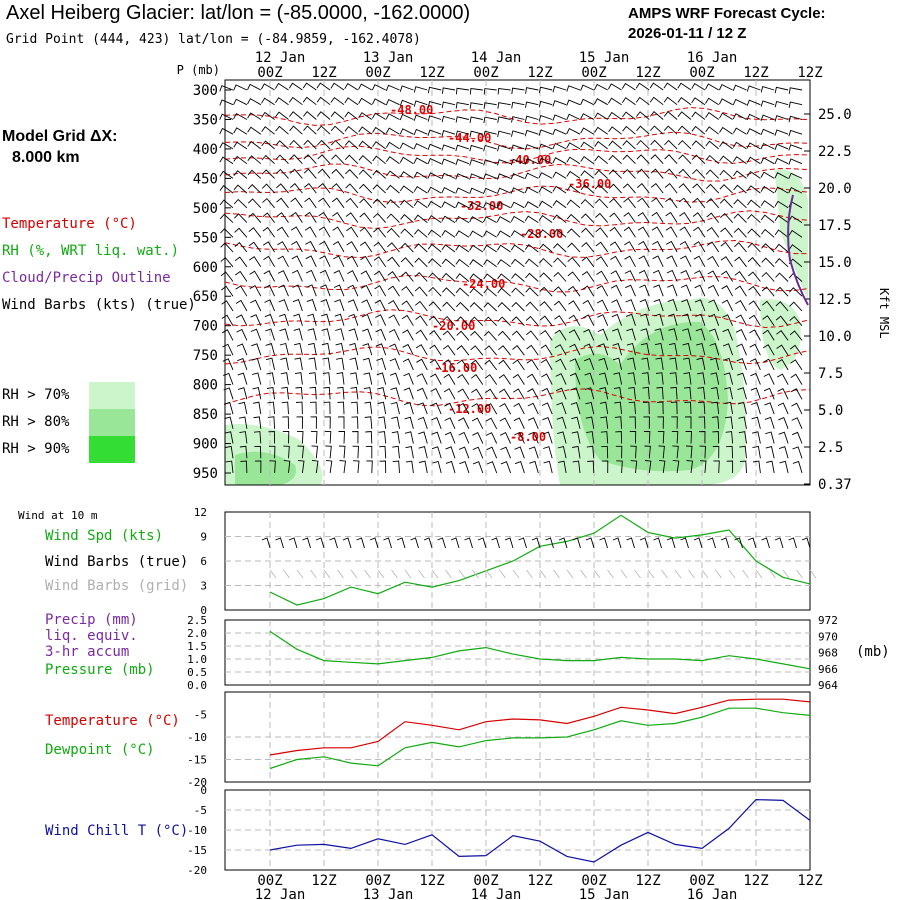 The image size is (900, 900). I want to click on grid-wind-barb, so click(286, 574).